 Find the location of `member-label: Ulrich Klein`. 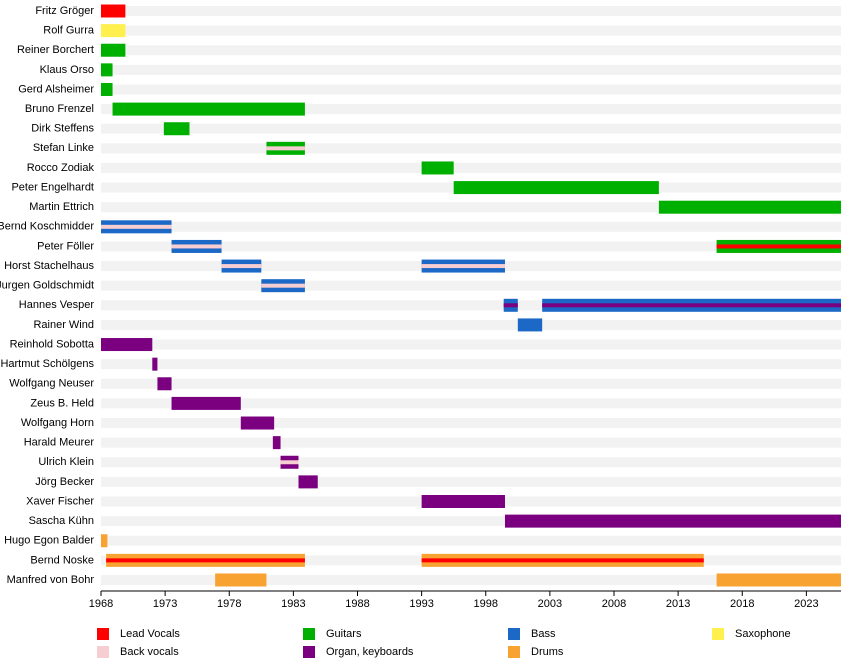

member-label: Ulrich Klein is located at coordinates (66, 462).